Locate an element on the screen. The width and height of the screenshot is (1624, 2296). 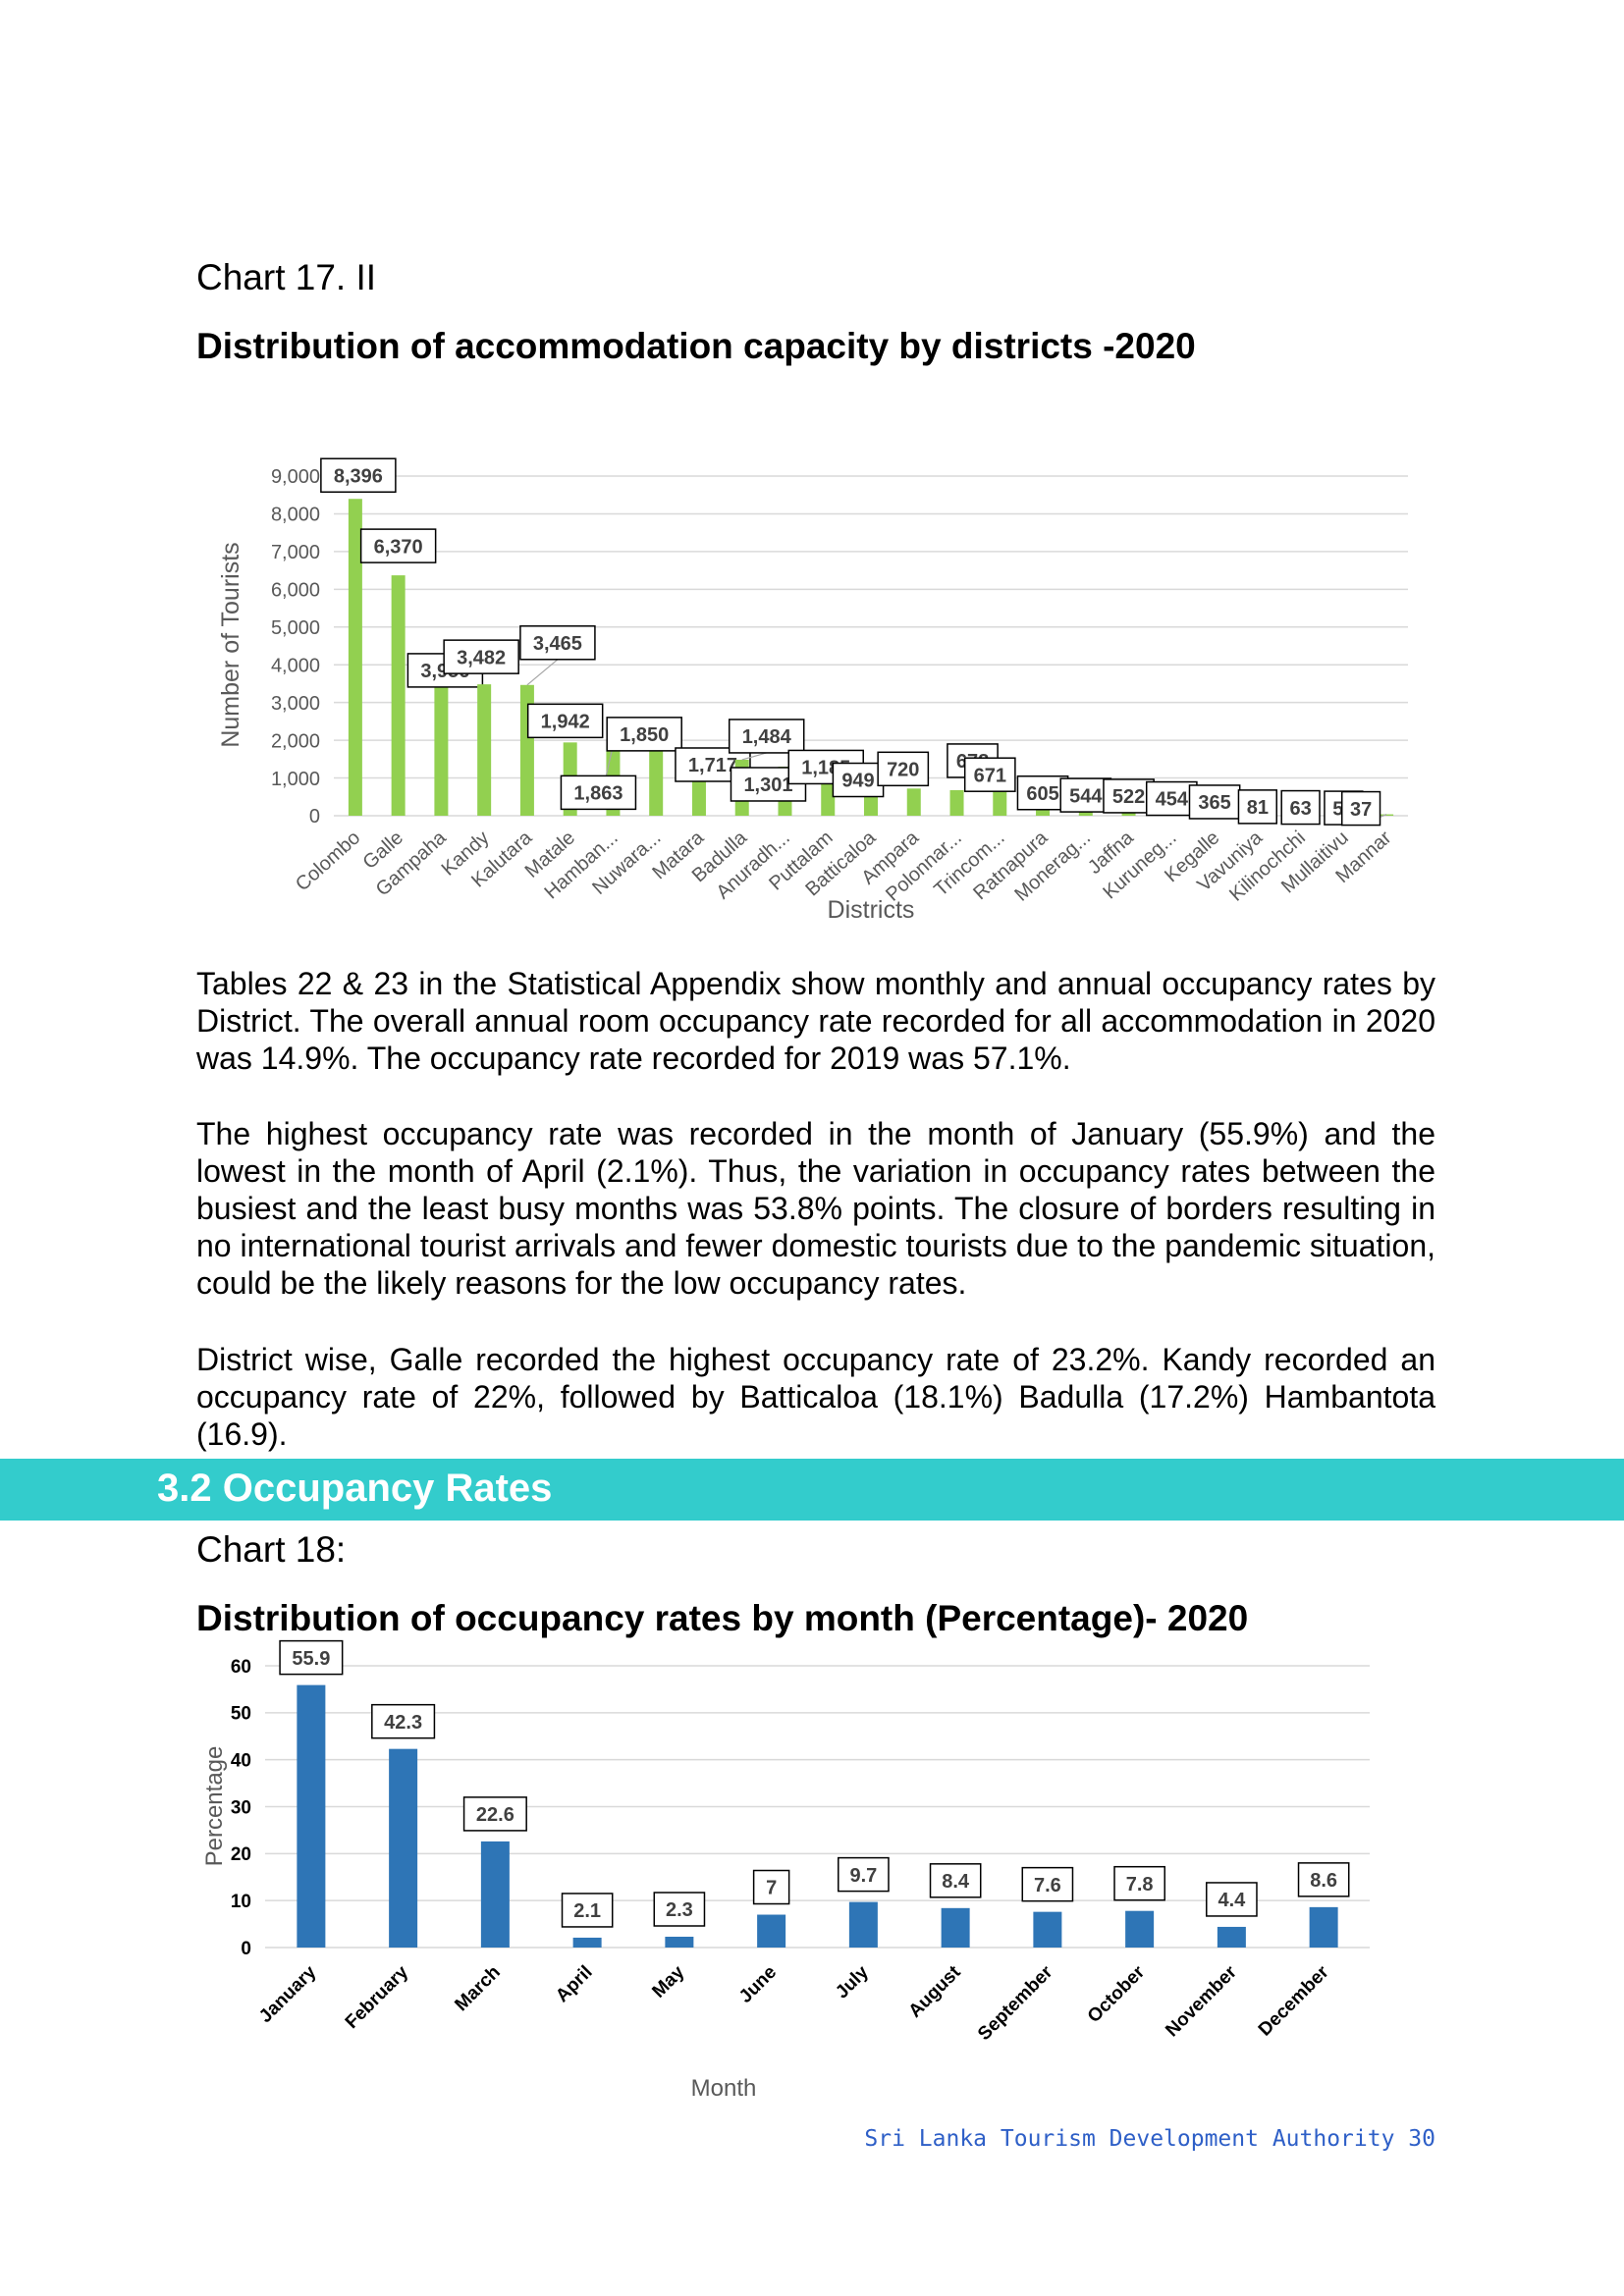
data-label: 1,850 is located at coordinates (644, 735).